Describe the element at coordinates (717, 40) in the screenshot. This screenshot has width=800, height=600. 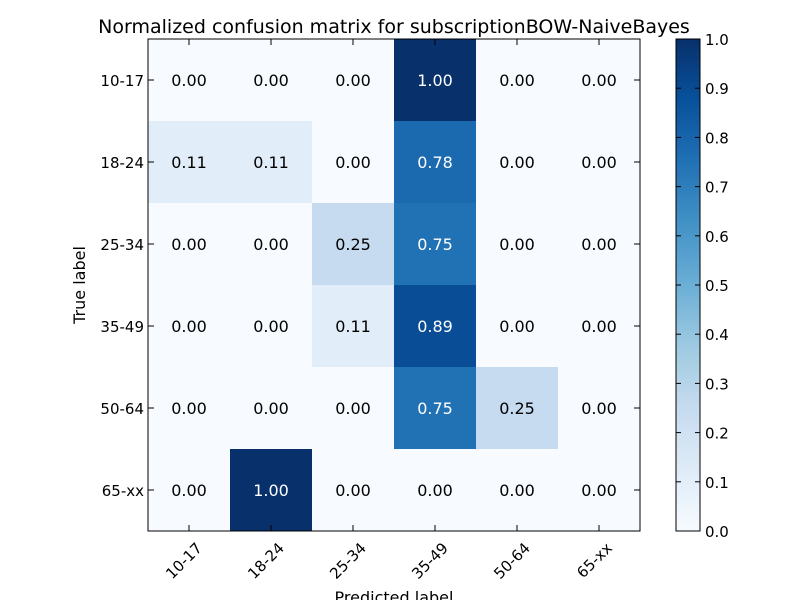
I see `colorbar-tick-label: 1.0` at that location.